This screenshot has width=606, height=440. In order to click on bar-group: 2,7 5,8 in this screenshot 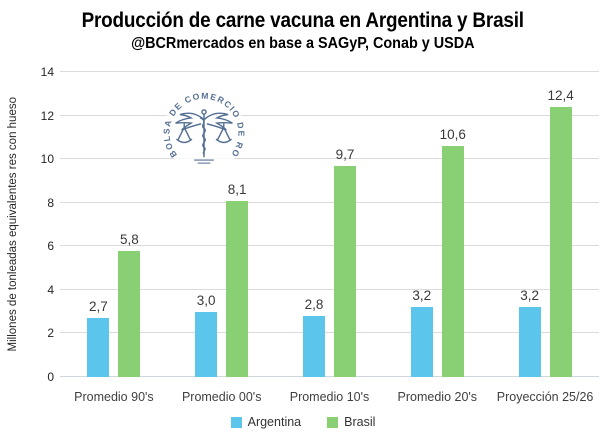, I will do `click(114, 224)`.